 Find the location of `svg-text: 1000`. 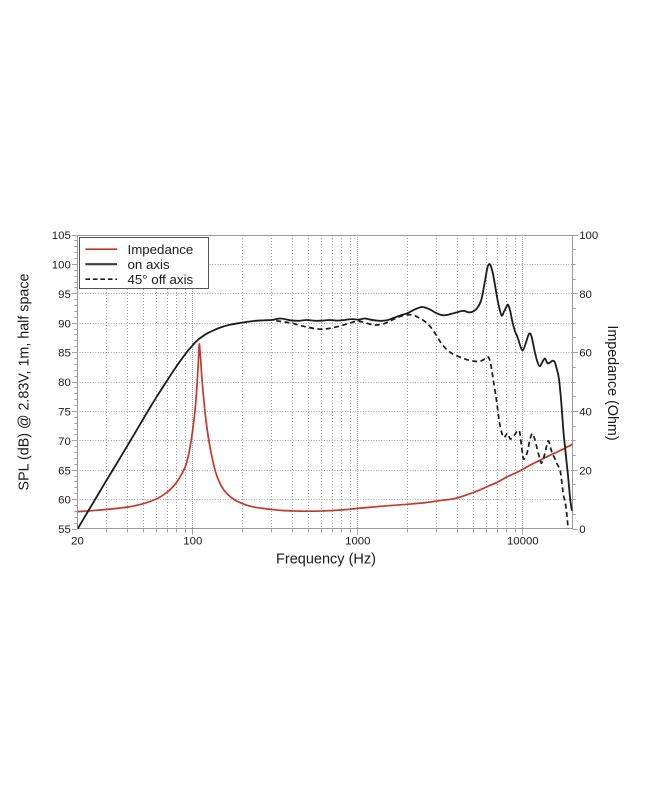

svg-text: 1000 is located at coordinates (357, 541).